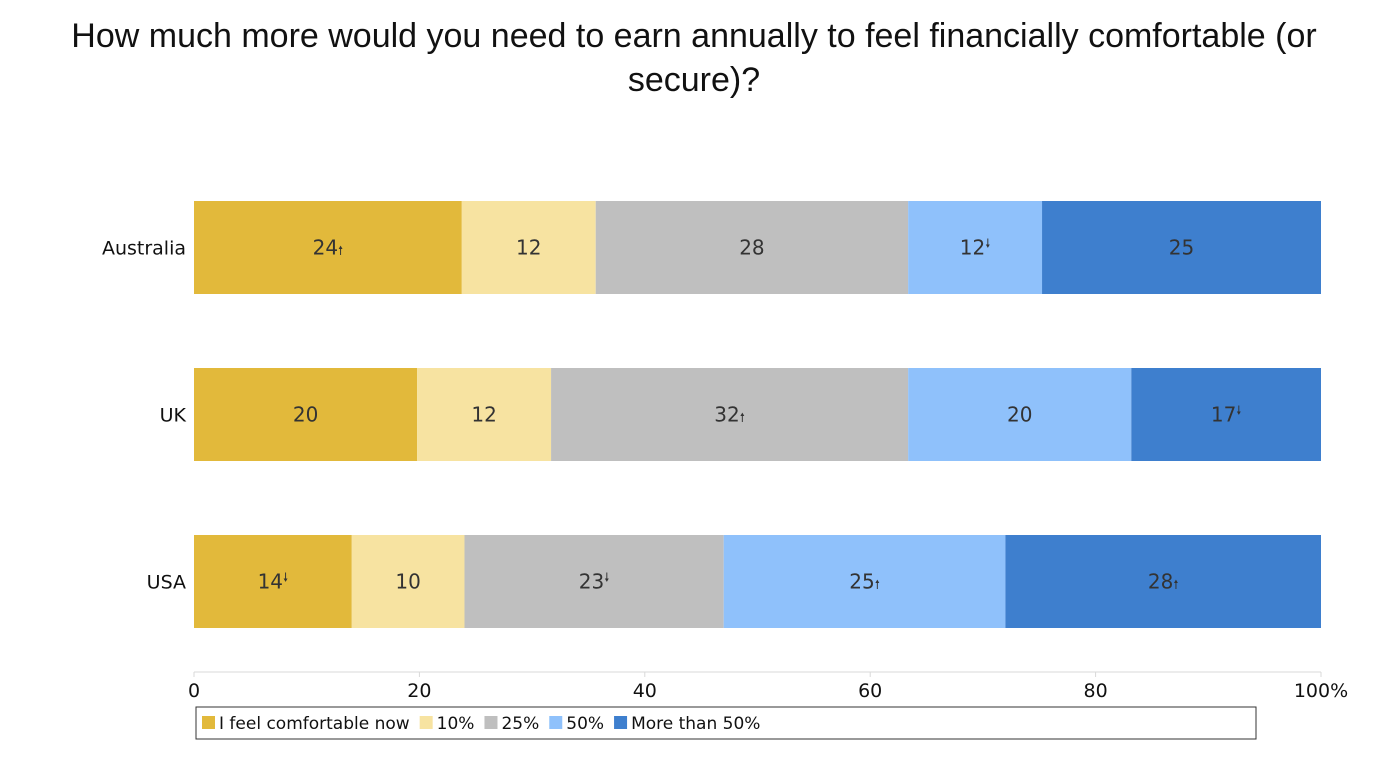 This screenshot has width=1388, height=770. I want to click on legend-entry: 25%, so click(520, 724).